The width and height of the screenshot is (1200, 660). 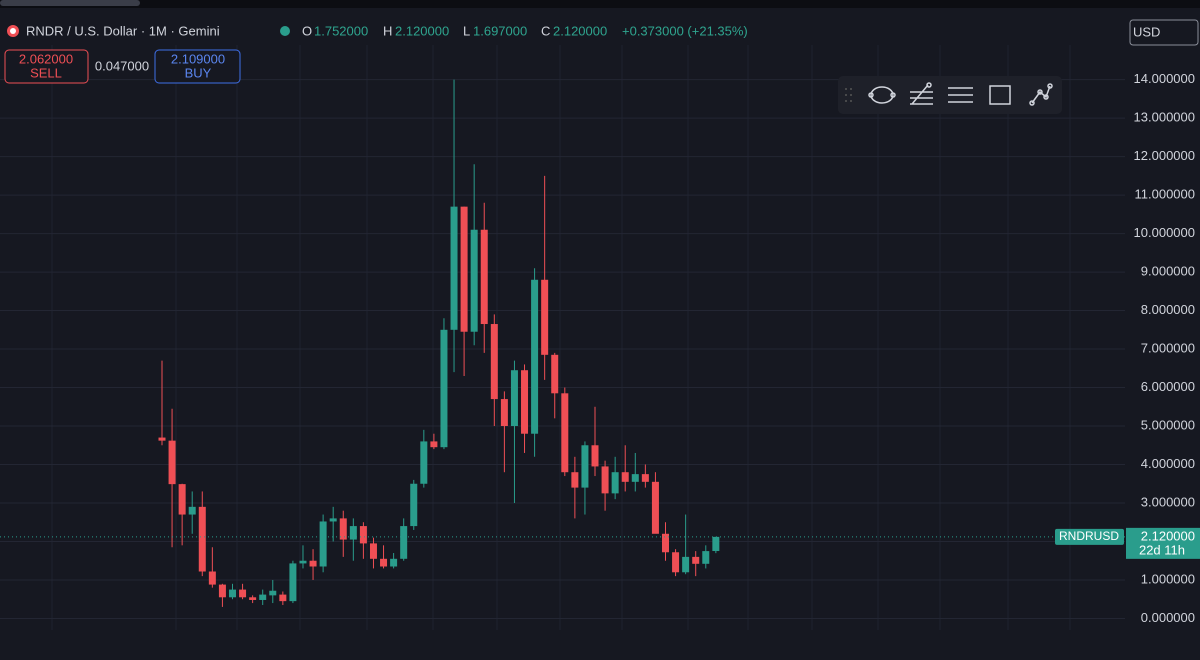 I want to click on y-tick-label: 5.000000, so click(x=1168, y=424).